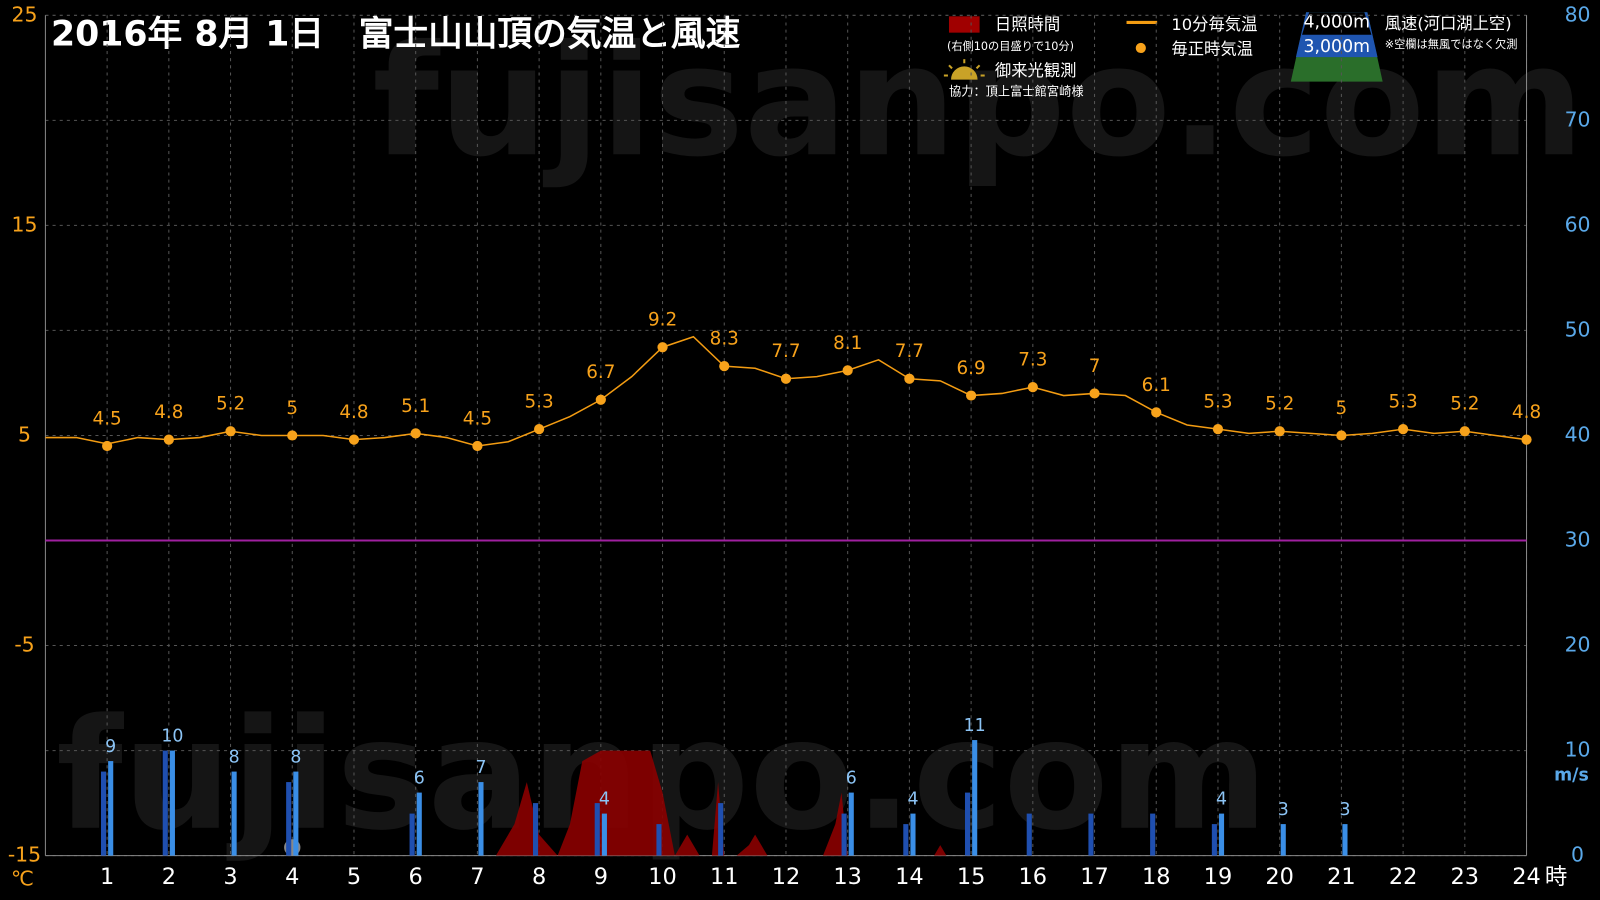 This screenshot has height=900, width=1600. I want to click on data-label: 6, so click(851, 778).